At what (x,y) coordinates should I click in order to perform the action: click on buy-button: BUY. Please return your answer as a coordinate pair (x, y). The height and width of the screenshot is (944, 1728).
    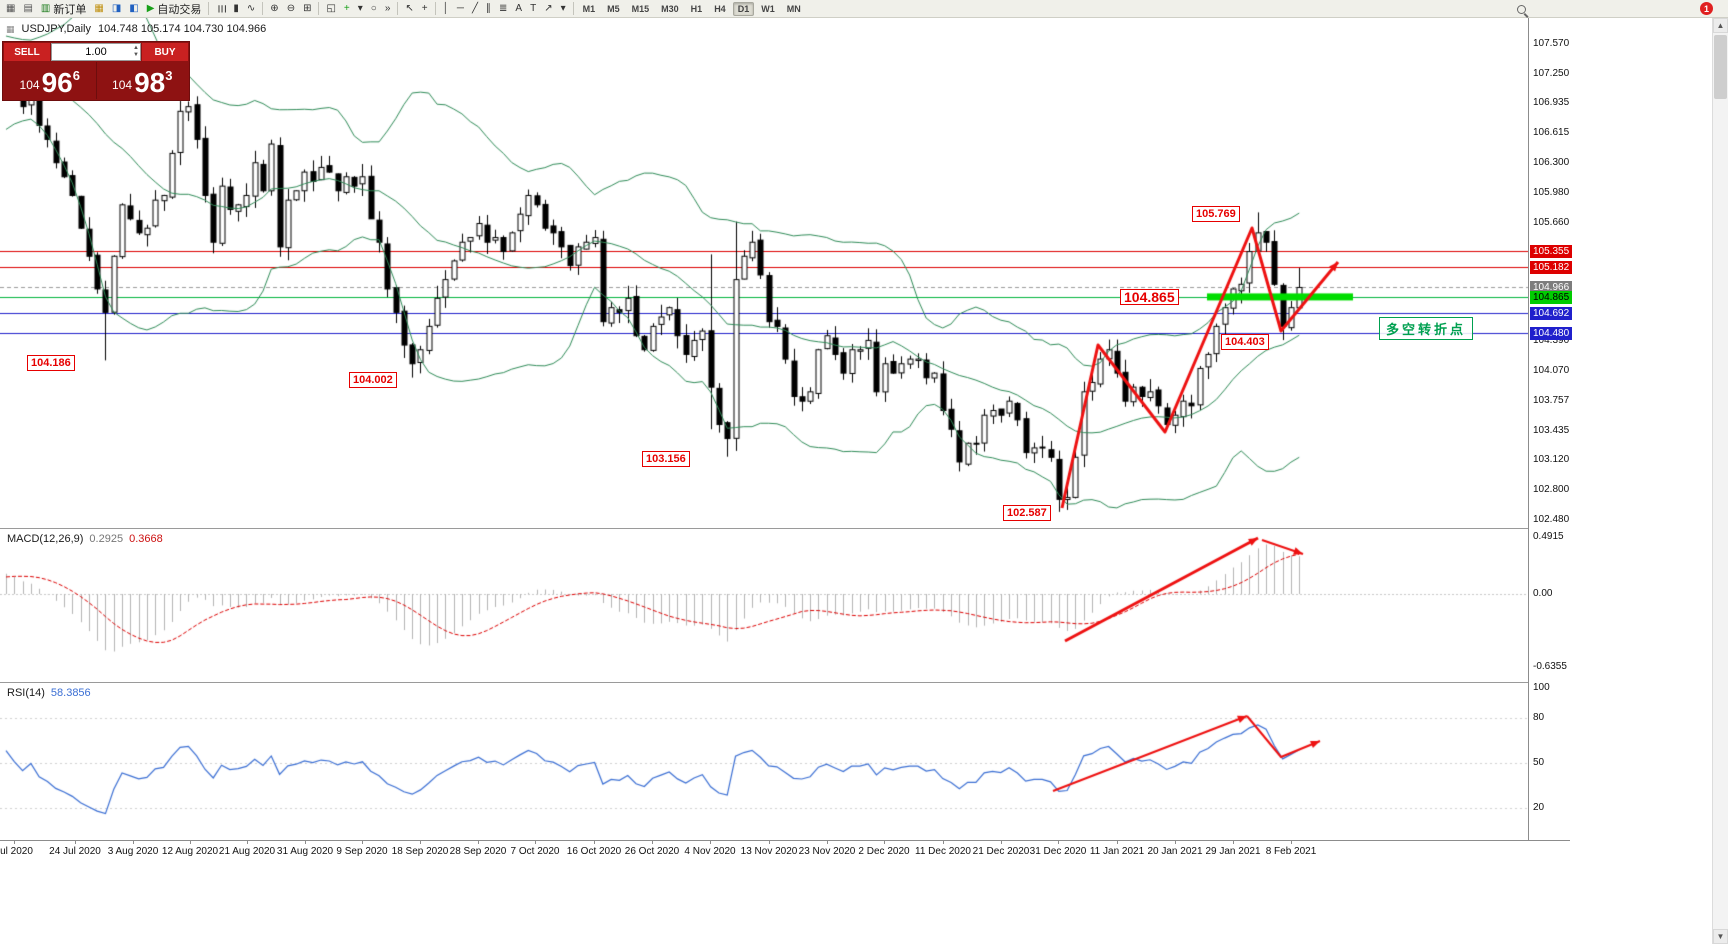
    Looking at the image, I should click on (165, 52).